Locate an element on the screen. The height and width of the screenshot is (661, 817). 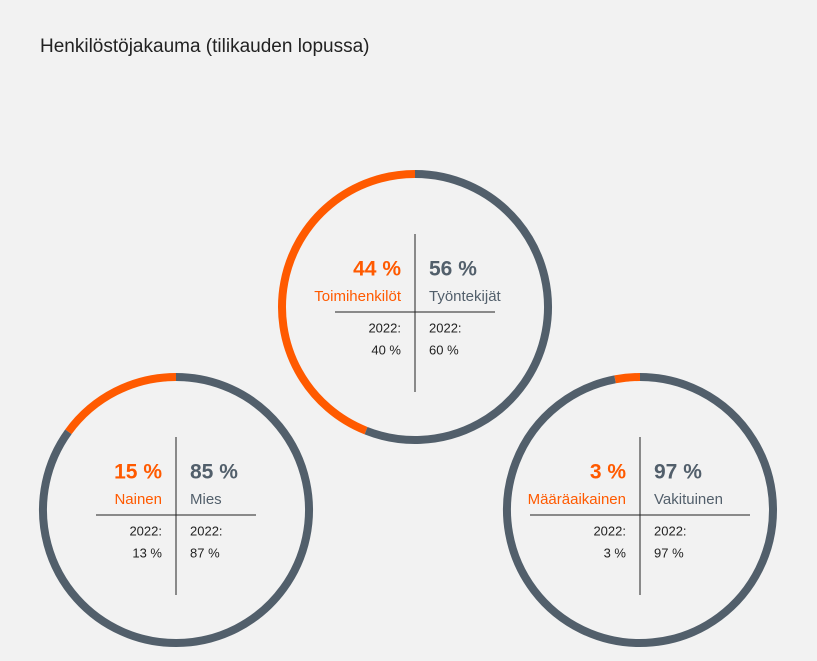
value-label: 15 % is located at coordinates (138, 472).